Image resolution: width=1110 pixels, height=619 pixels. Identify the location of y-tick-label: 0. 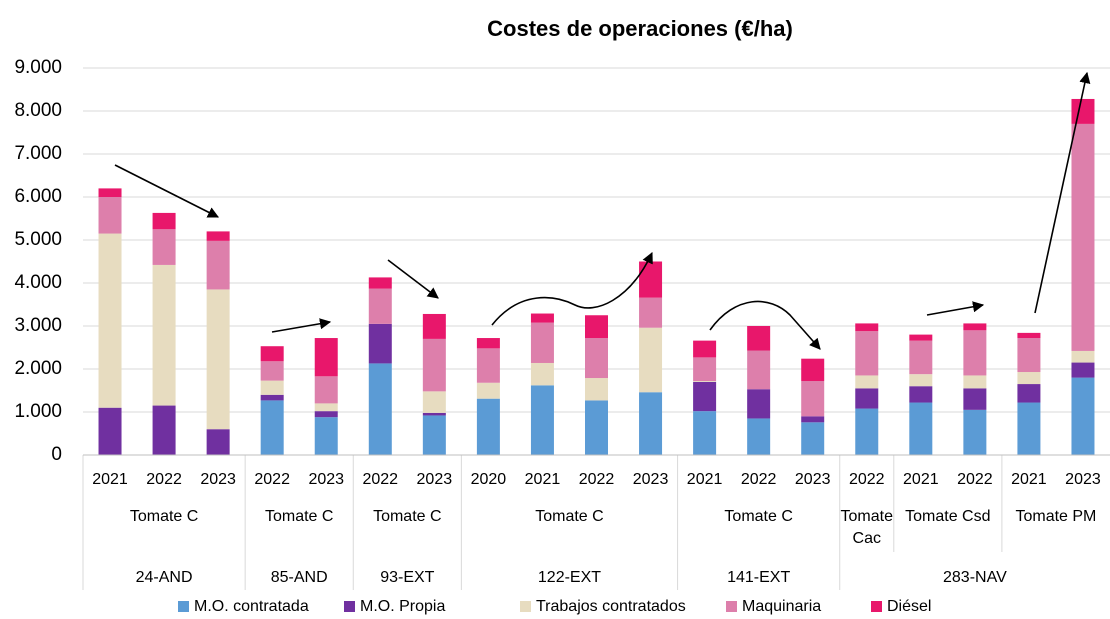
(56, 454).